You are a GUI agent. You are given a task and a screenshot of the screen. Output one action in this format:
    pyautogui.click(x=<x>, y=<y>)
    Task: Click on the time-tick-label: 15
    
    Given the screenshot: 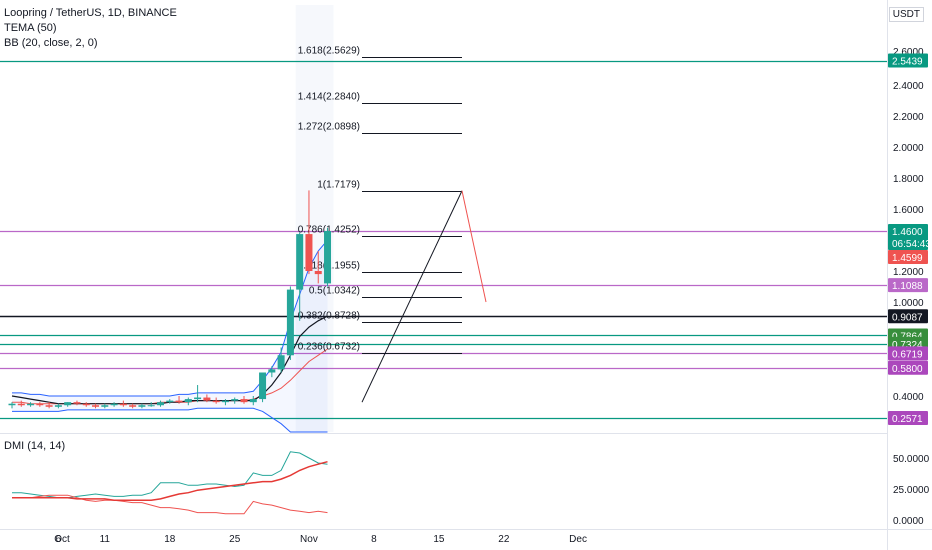 What is the action you would take?
    pyautogui.click(x=439, y=539)
    